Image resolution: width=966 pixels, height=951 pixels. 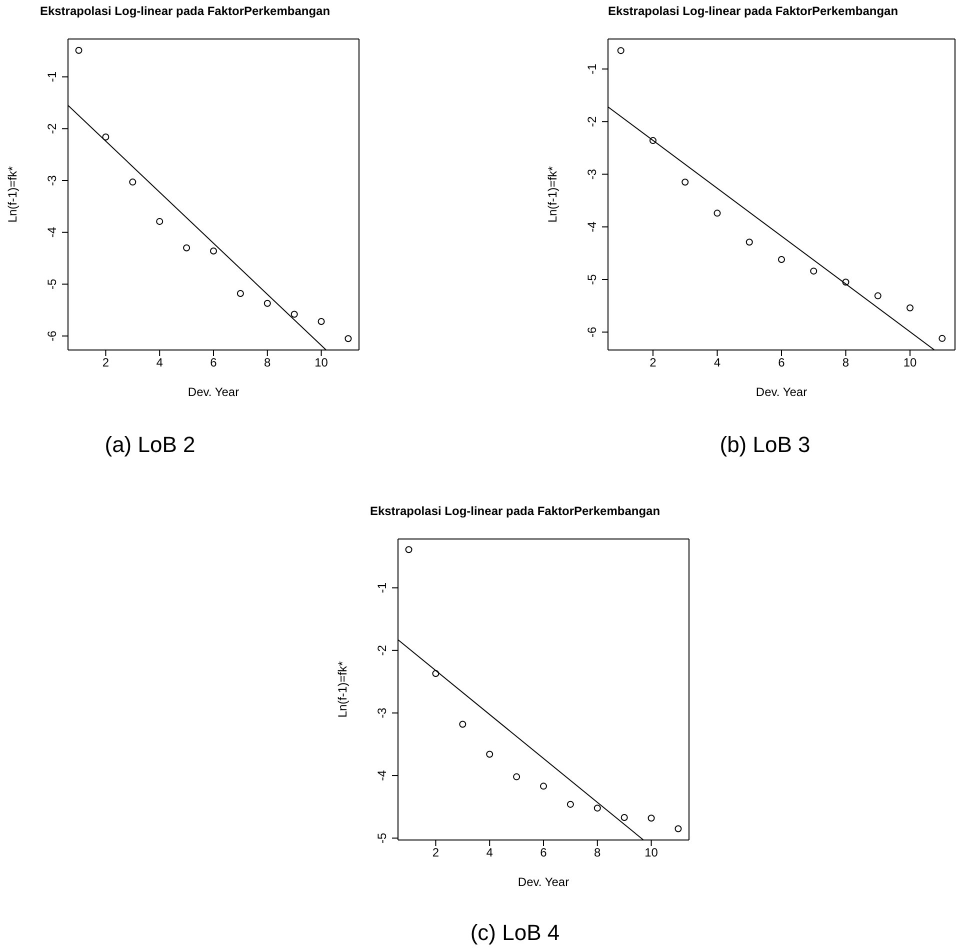 What do you see at coordinates (515, 933) in the screenshot?
I see `text: (c) LoB 4` at bounding box center [515, 933].